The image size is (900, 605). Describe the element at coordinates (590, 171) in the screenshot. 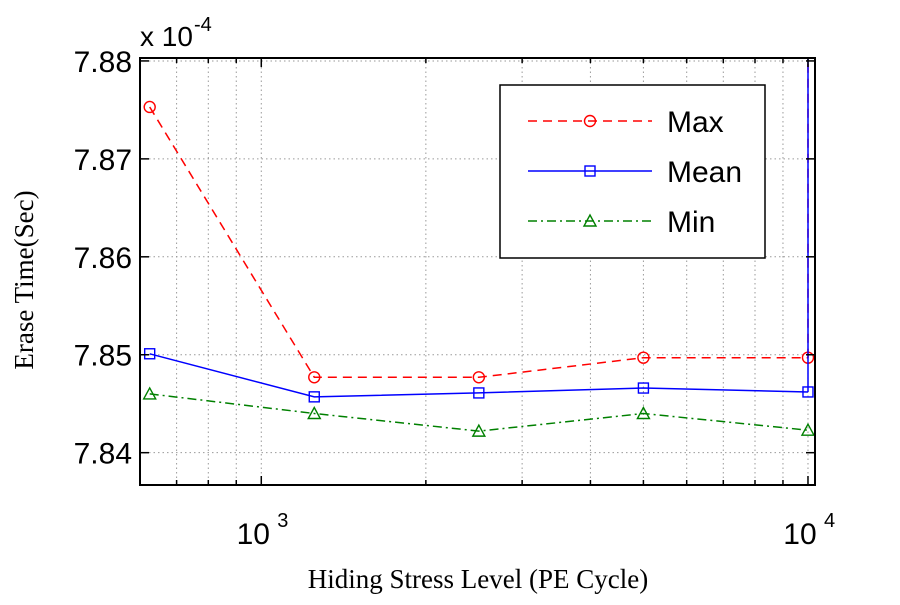

I see `legend-marker-mean` at that location.